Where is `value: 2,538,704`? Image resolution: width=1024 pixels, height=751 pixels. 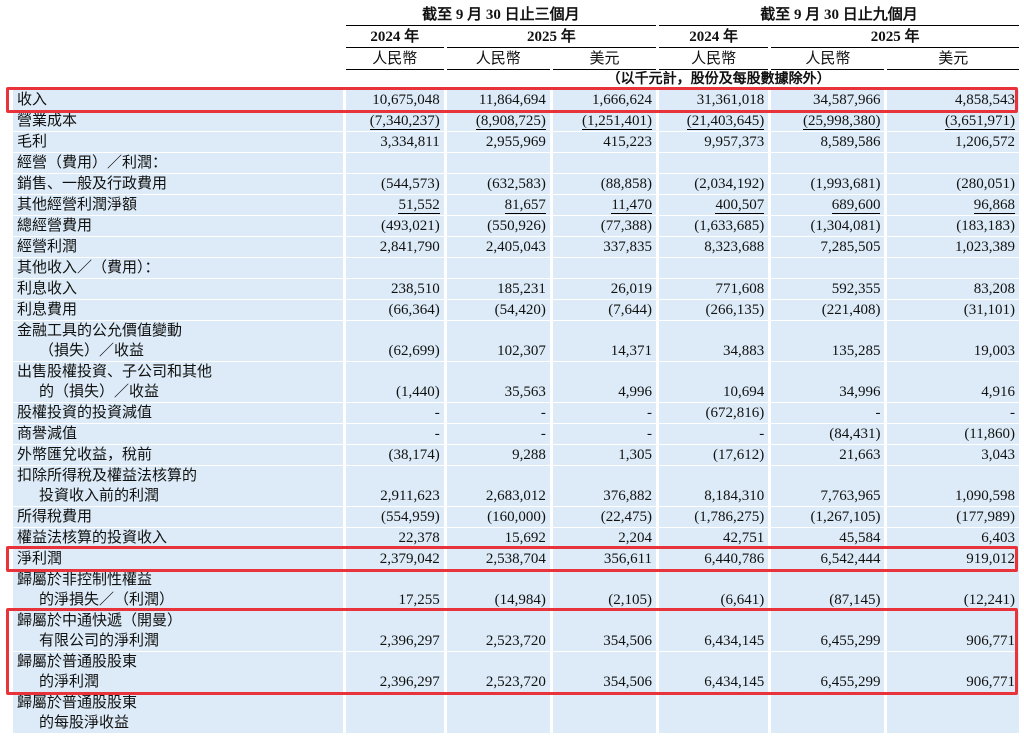
value: 2,538,704 is located at coordinates (515, 559).